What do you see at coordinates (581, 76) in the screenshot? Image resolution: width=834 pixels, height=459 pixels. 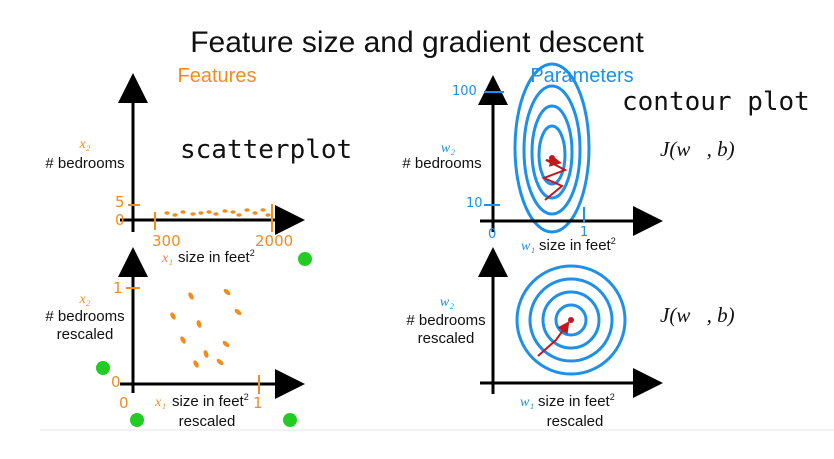 I see `parameters-heading: Parameters` at bounding box center [581, 76].